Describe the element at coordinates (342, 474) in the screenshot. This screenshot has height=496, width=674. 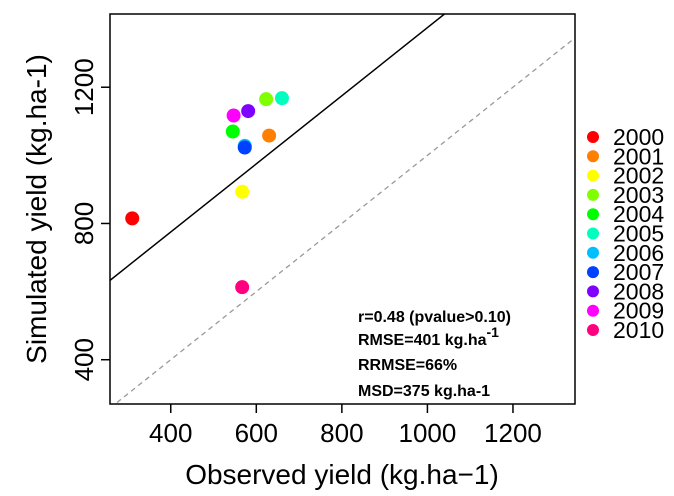
I see `x-axis-title: Observed yield (kg.ha−1)` at that location.